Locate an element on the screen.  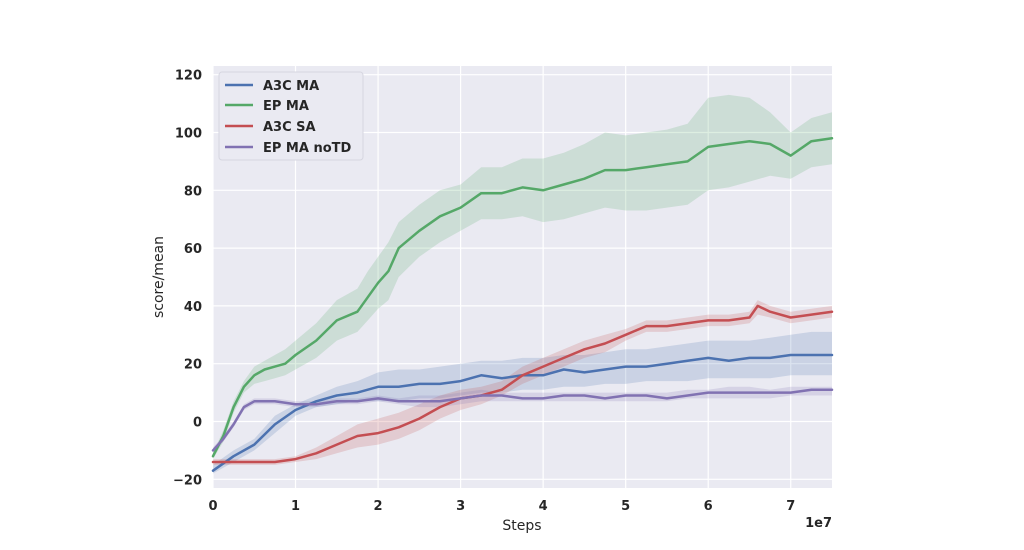
y-tick-label-6: 100 is located at coordinates (188, 133).